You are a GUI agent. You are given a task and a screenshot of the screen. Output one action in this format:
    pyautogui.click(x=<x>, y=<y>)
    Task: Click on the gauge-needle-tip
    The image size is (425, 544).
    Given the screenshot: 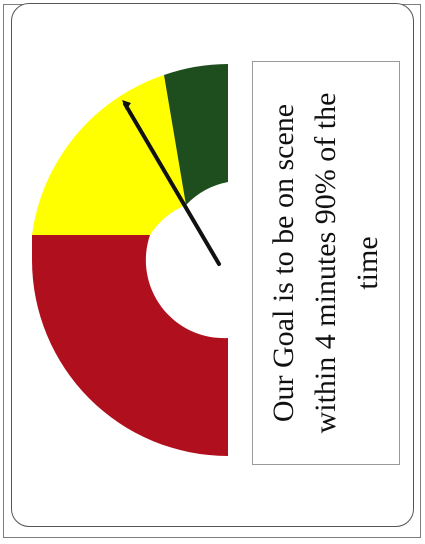 What is the action you would take?
    pyautogui.click(x=126, y=105)
    